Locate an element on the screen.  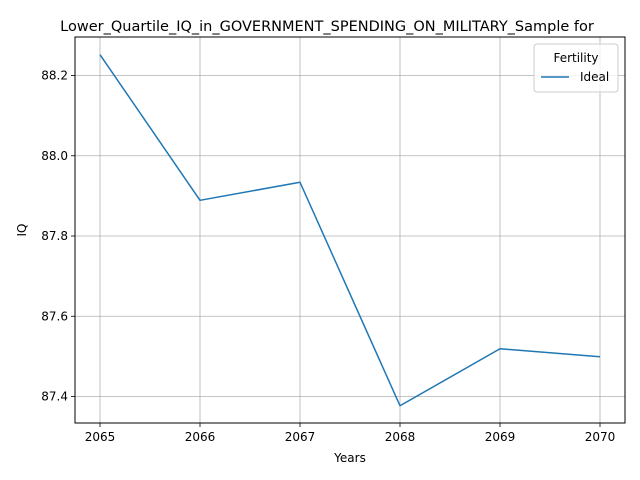
x-tick-label: 2067 is located at coordinates (300, 437).